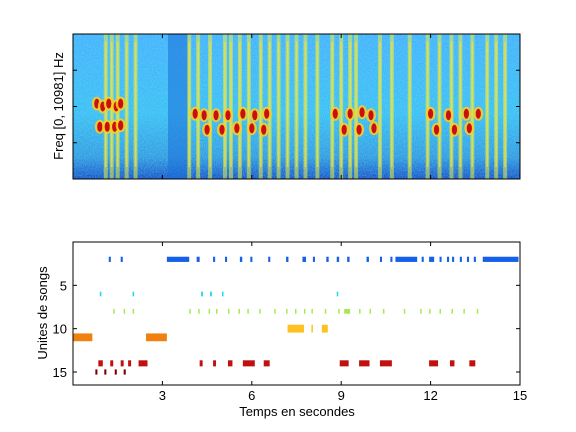 This screenshot has width=576, height=432. Describe the element at coordinates (178, 106) in the screenshot. I see `spectrogram-dark-band` at that location.